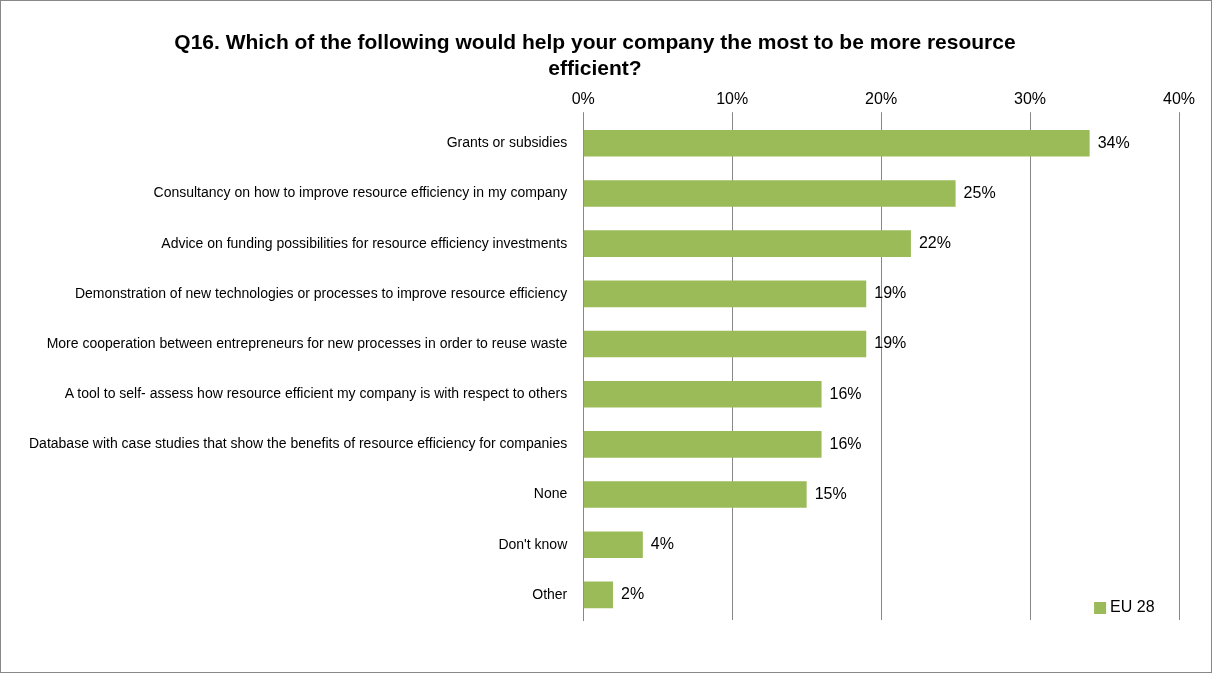  Describe the element at coordinates (307, 342) in the screenshot. I see `y-tick-label: More cooperation between entrepreneurs for new processes in order to reuse waste` at that location.